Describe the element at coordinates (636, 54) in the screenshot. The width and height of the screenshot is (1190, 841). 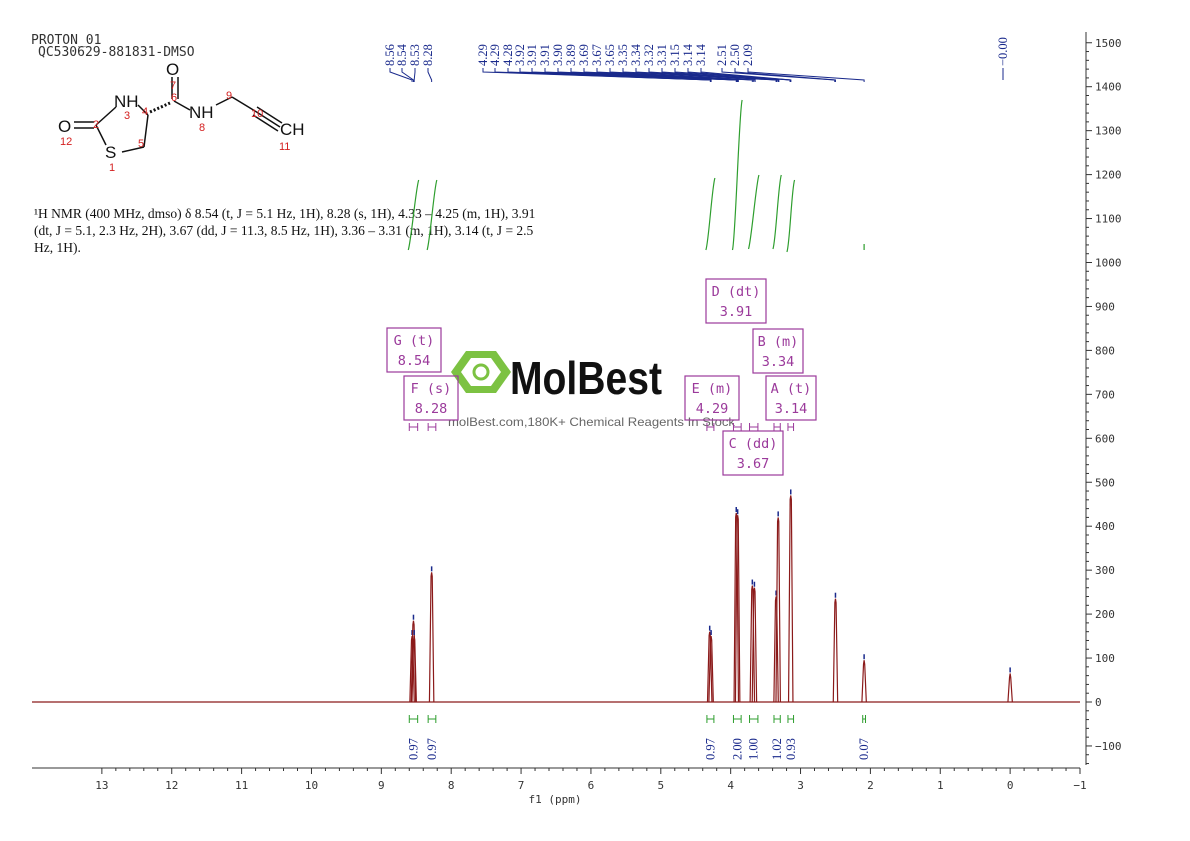
I see `peak-label: 3.34` at that location.